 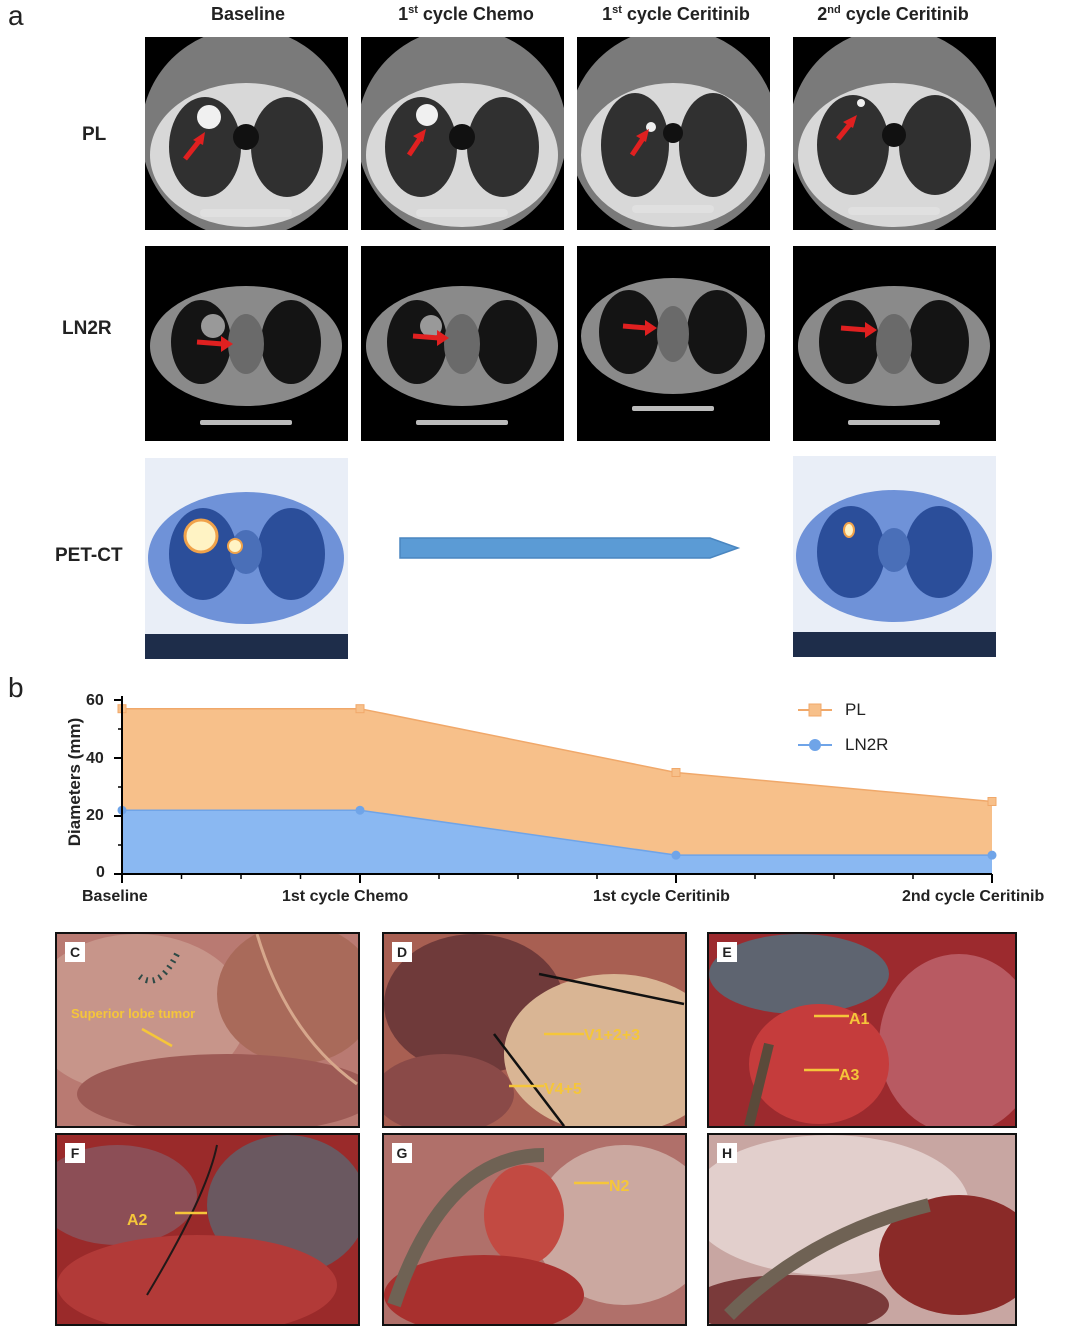 What do you see at coordinates (855, 709) in the screenshot?
I see `legend-label-pl: PL` at bounding box center [855, 709].